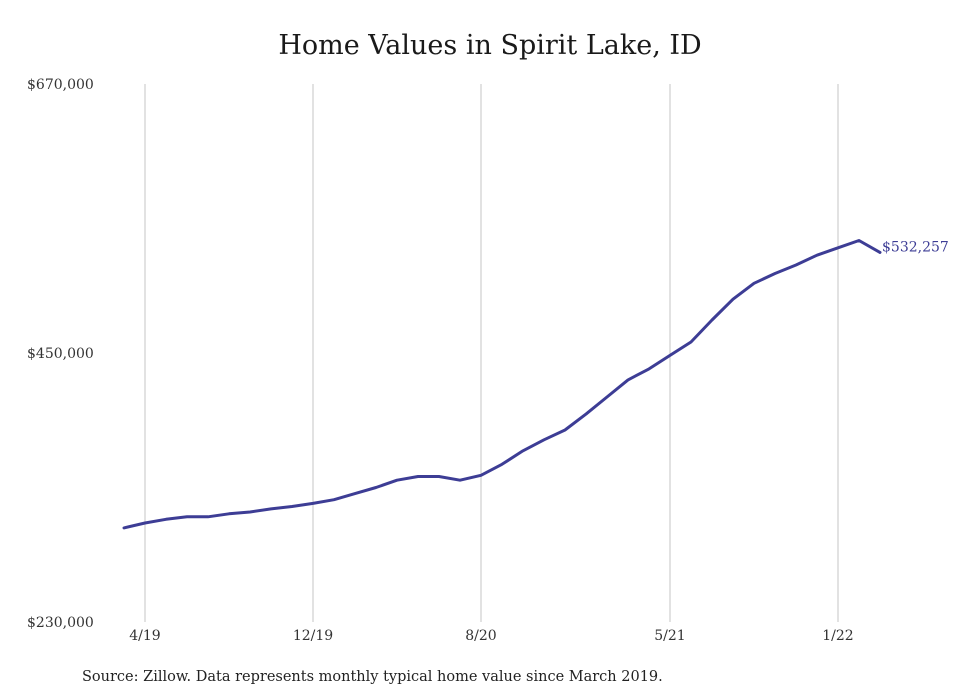 The width and height of the screenshot is (980, 699). What do you see at coordinates (669, 636) in the screenshot?
I see `x-tick-label: 5/21` at bounding box center [669, 636].